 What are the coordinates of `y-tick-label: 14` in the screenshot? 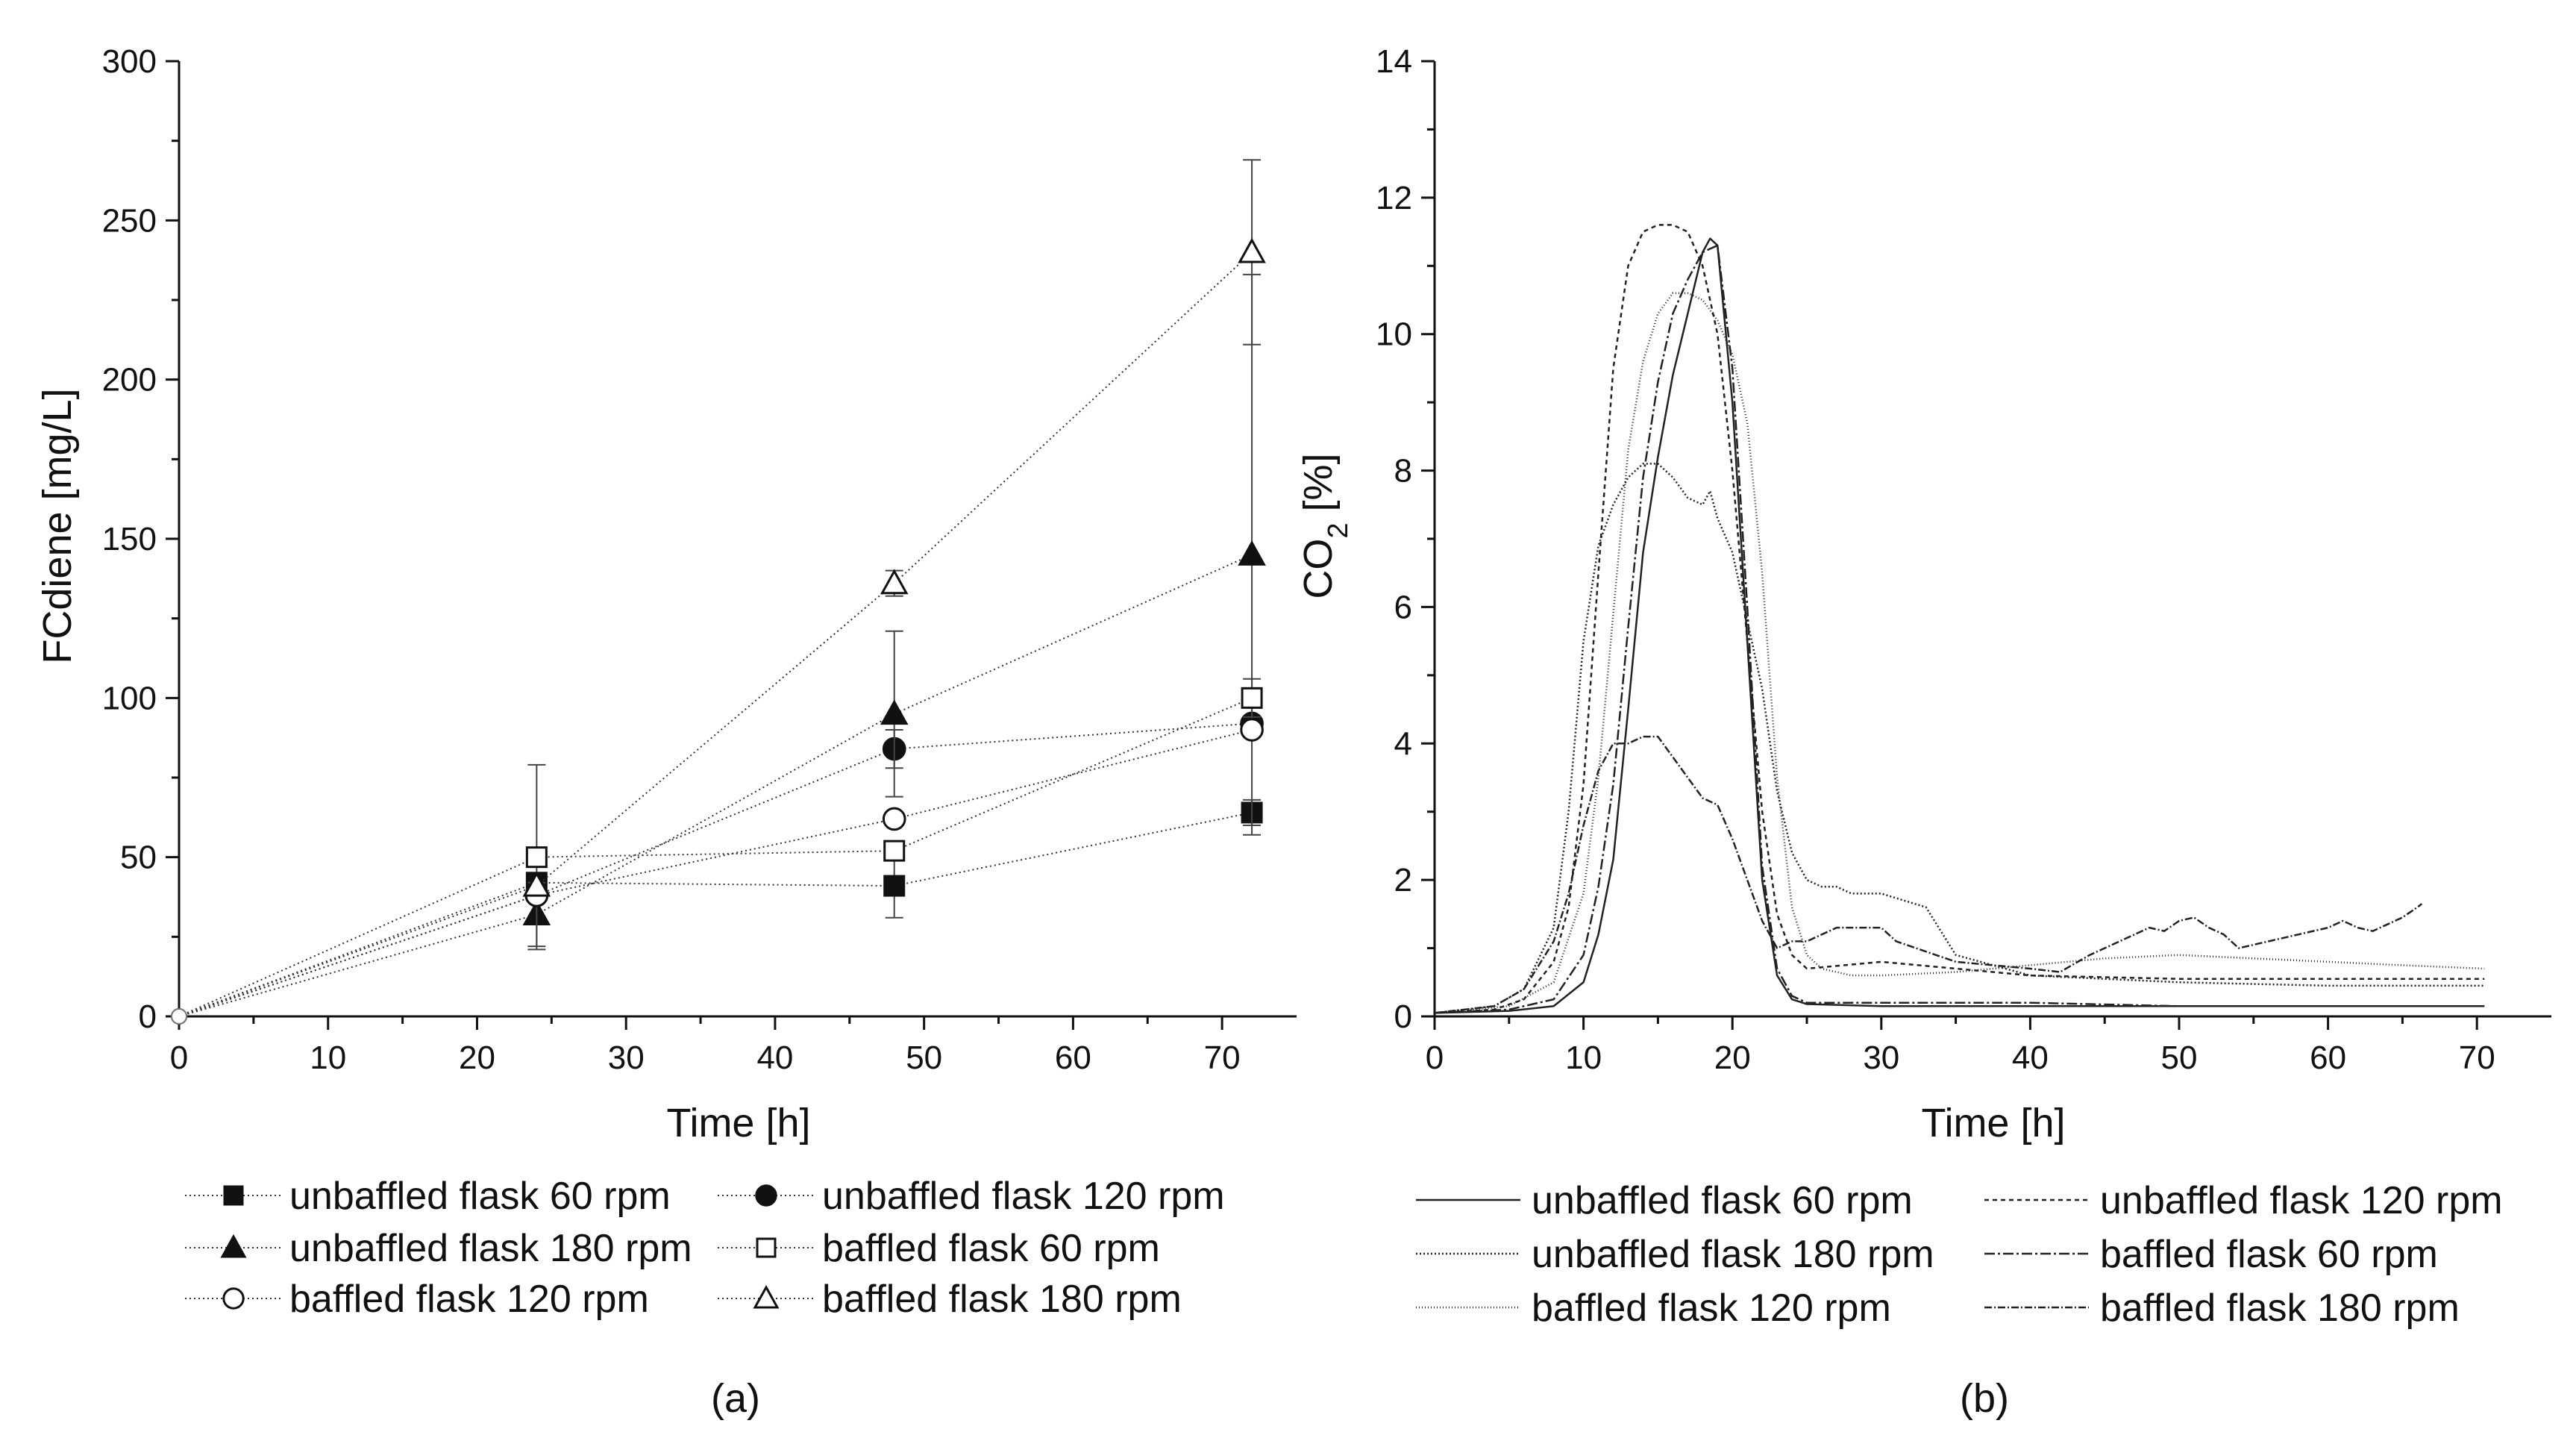 It's located at (1394, 61).